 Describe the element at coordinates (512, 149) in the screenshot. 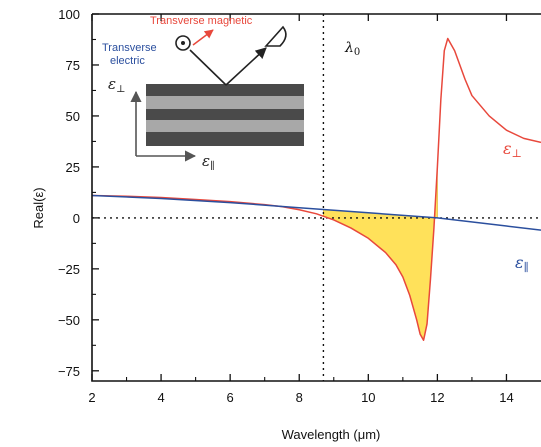

I see `series-label-eps-perp: ε⊥` at that location.